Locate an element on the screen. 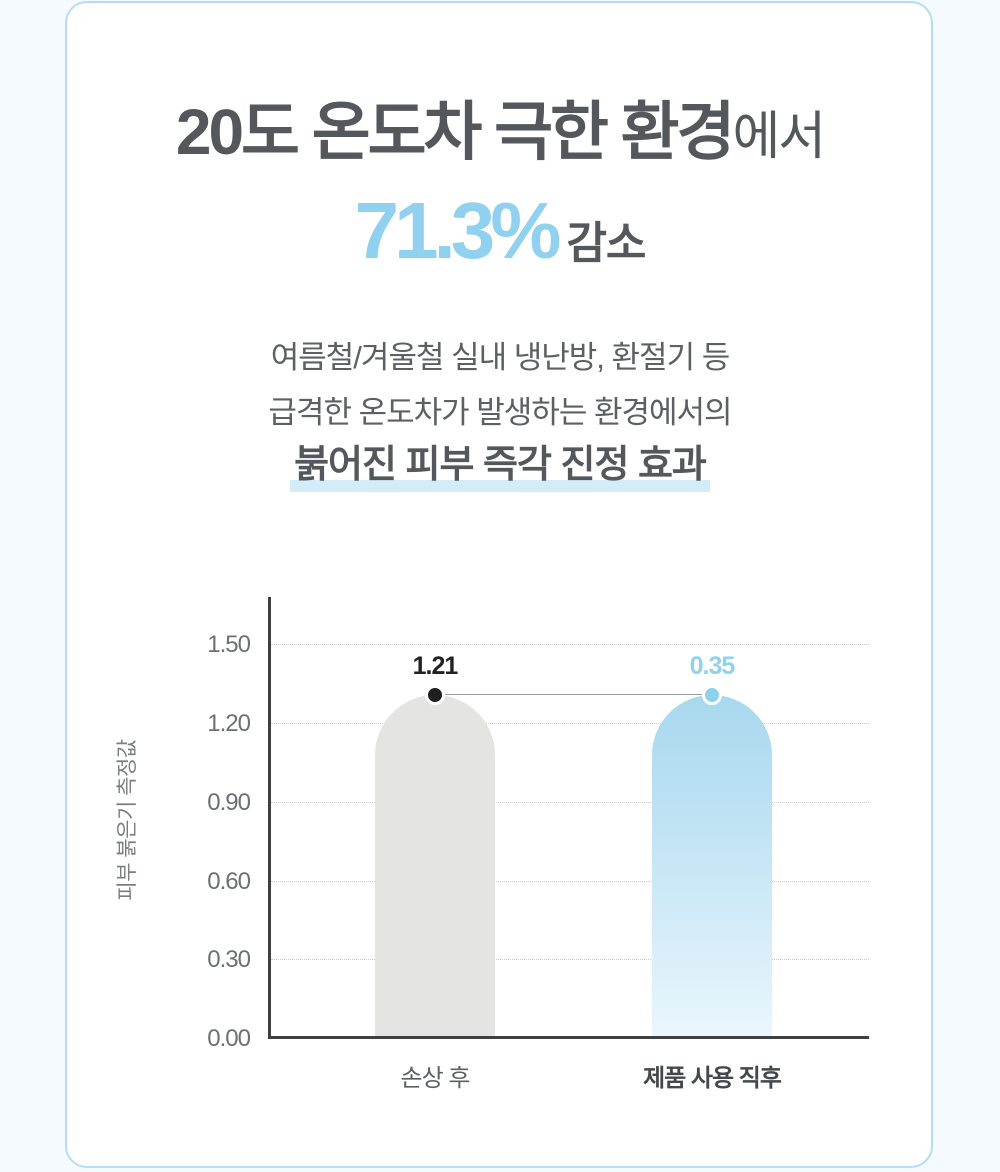 The width and height of the screenshot is (1000, 1172). highlight-underline is located at coordinates (500, 486).